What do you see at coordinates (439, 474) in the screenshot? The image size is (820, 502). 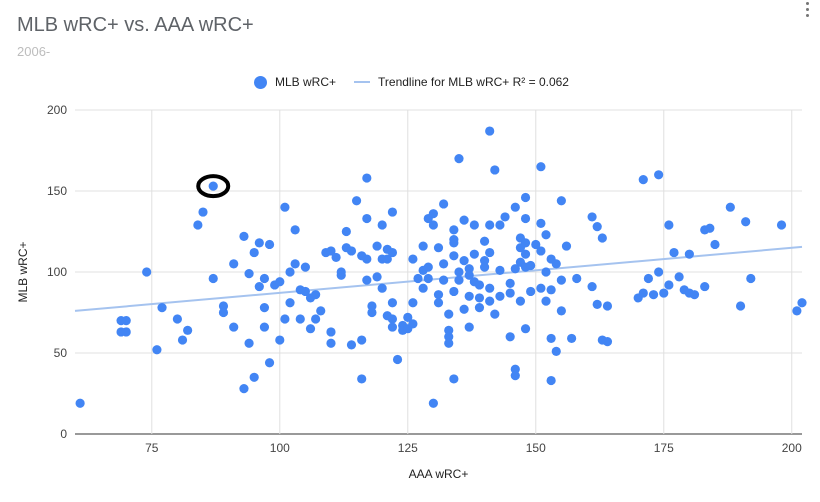 I see `x-axis-title: AAA wRC+` at bounding box center [439, 474].